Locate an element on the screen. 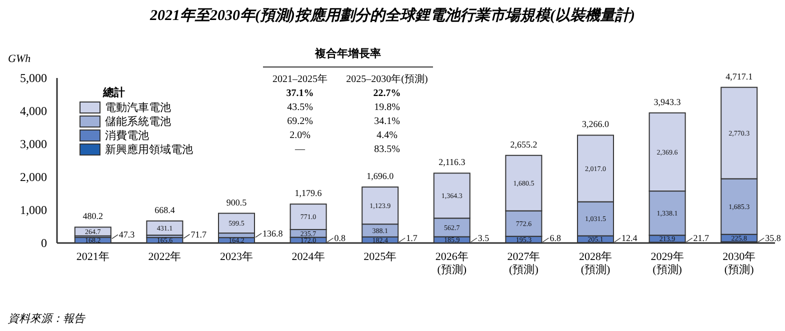  data-label: 1.7 is located at coordinates (412, 238).